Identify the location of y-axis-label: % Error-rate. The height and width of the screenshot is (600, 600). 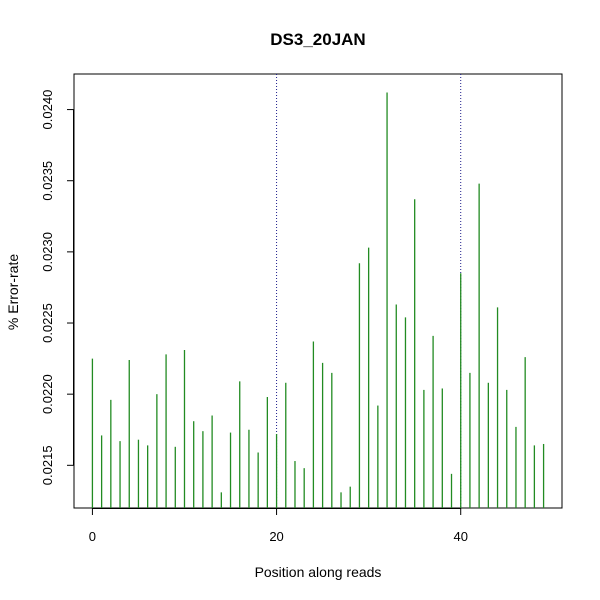
(13, 292).